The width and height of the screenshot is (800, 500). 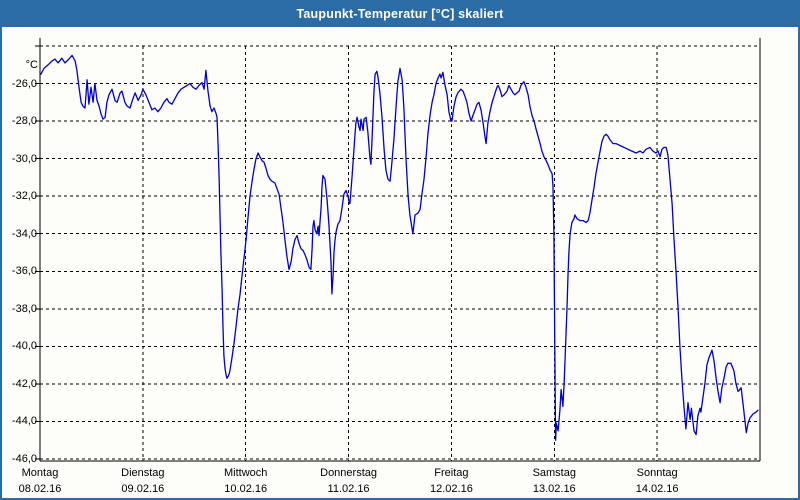 What do you see at coordinates (451, 473) in the screenshot?
I see `day-name-label: Freitag` at bounding box center [451, 473].